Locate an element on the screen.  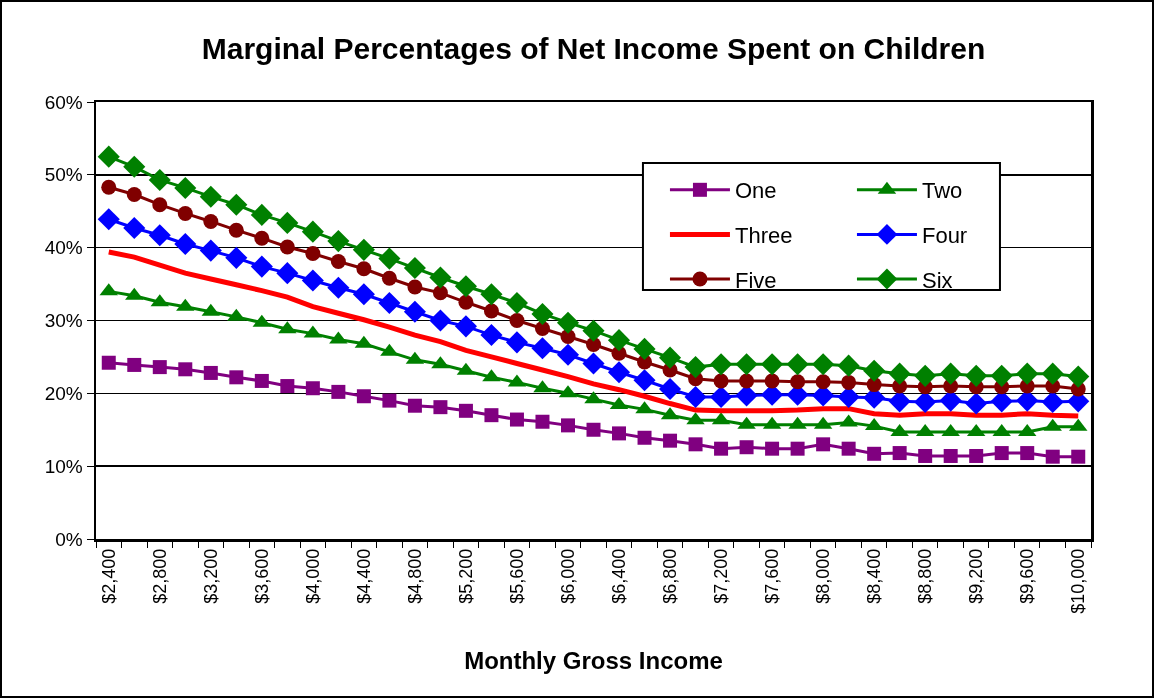
x-tick-label: $6,400 is located at coordinates (618, 576).